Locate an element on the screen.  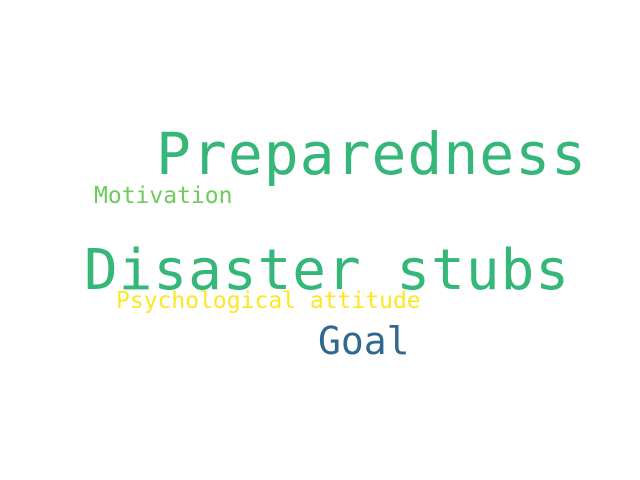
word-preparedness: Preparedness is located at coordinates (372, 154).